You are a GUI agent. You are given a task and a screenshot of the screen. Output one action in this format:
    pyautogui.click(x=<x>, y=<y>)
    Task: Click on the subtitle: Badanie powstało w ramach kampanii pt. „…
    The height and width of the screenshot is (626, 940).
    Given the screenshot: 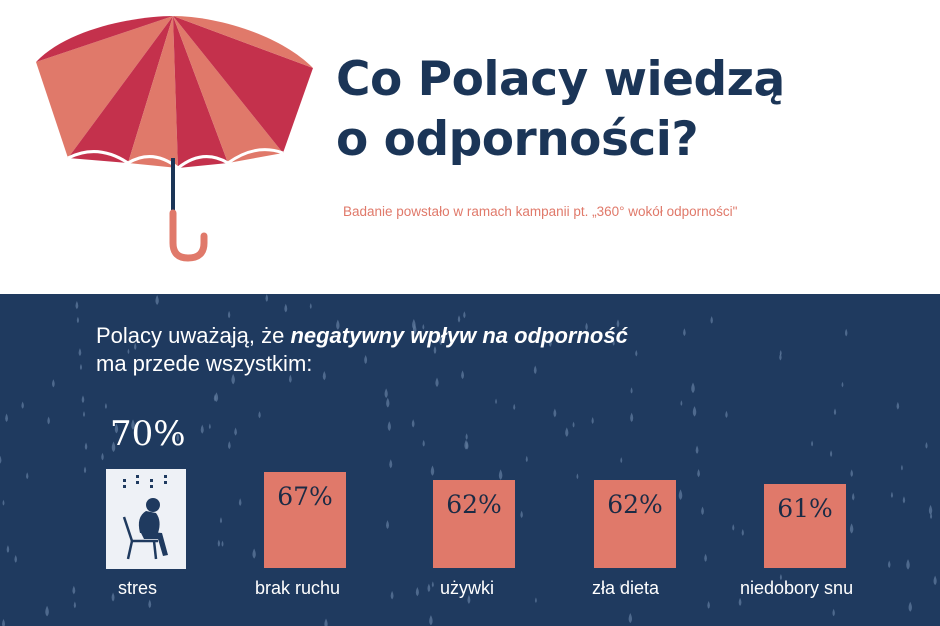 What is the action you would take?
    pyautogui.click(x=540, y=211)
    